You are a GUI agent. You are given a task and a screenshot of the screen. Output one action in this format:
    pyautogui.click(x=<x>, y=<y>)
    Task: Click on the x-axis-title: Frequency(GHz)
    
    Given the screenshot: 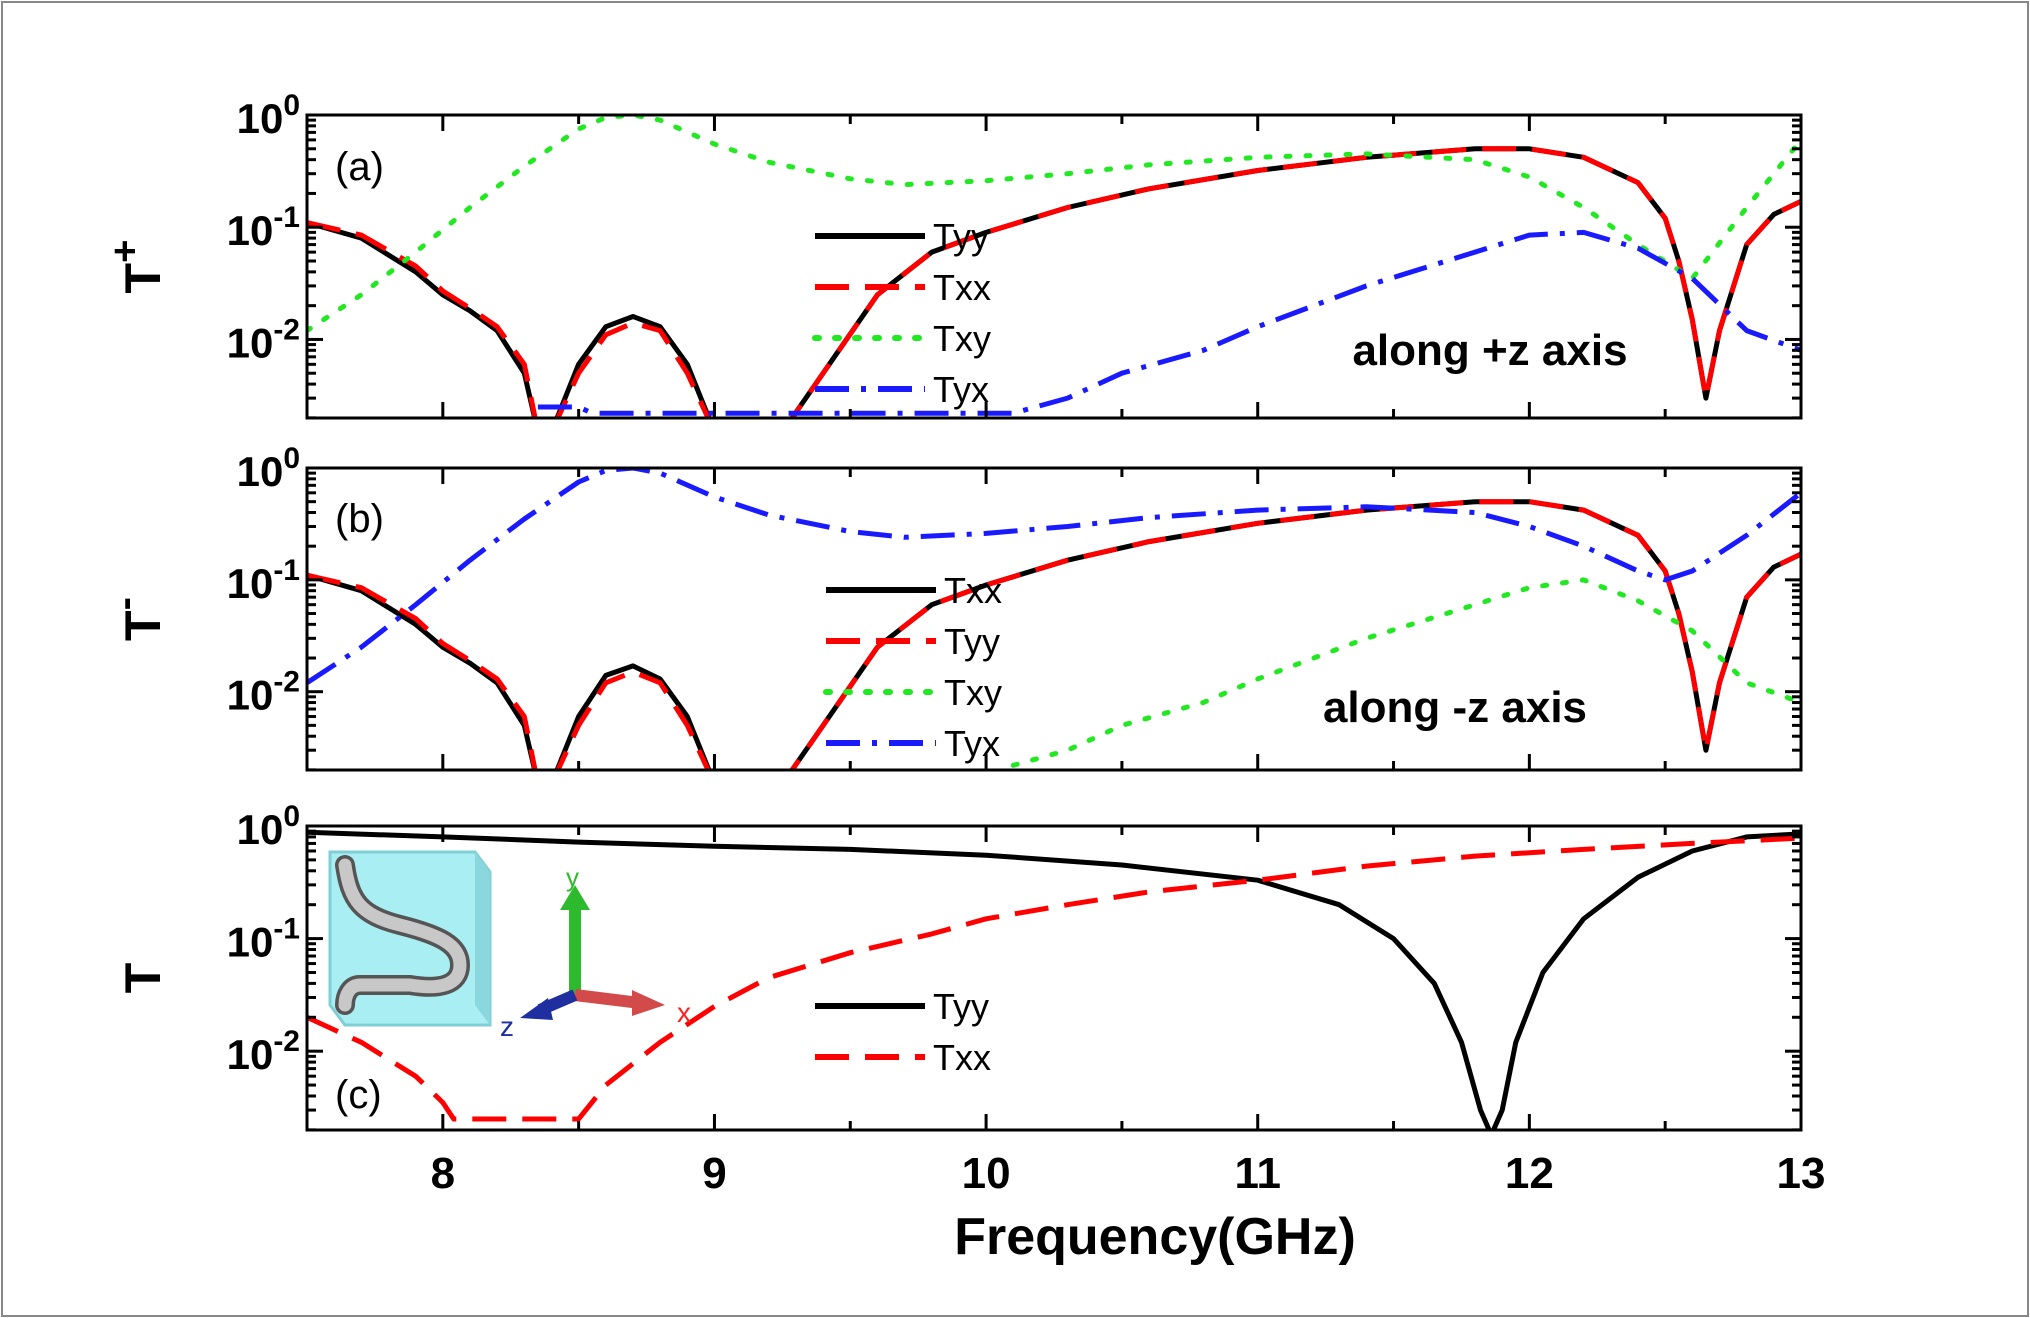 What is the action you would take?
    pyautogui.click(x=1155, y=1237)
    